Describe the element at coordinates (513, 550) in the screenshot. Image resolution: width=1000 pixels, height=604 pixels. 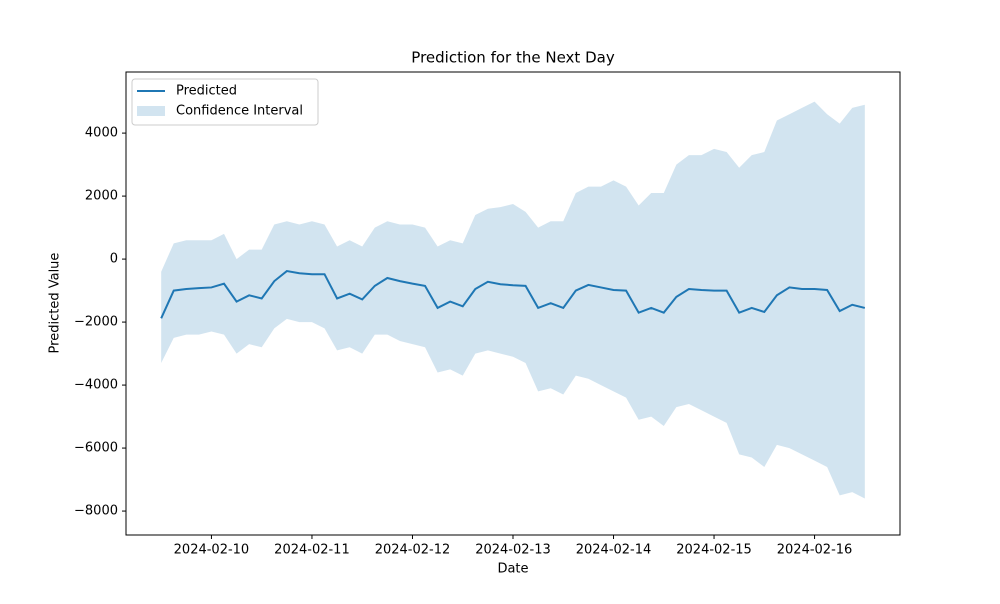
I see `x-tick-label: 2024-02-13` at that location.